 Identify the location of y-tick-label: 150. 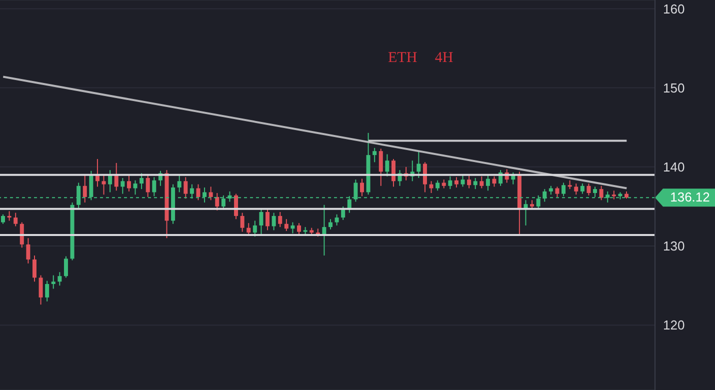
(674, 88).